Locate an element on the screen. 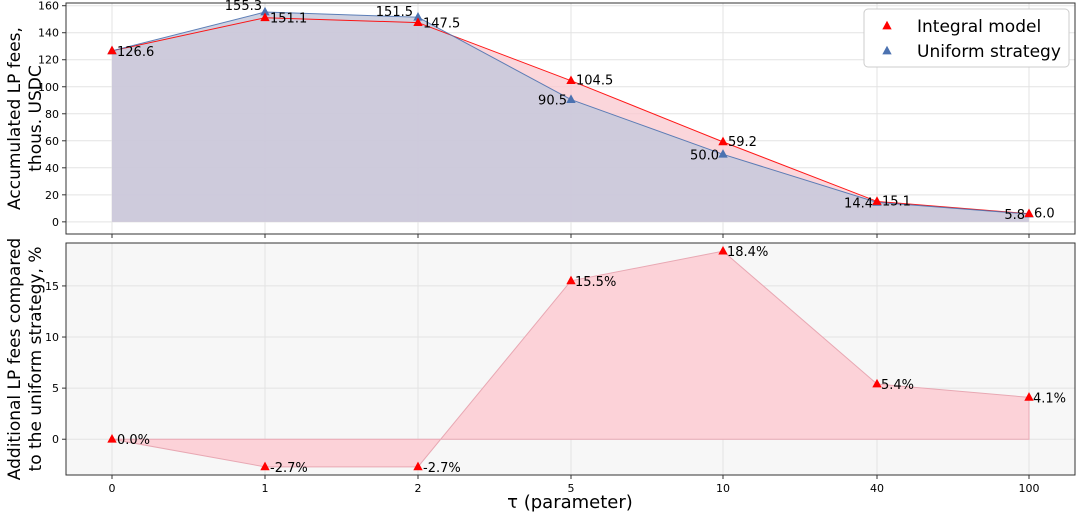  data-label: 15.1 is located at coordinates (896, 201).